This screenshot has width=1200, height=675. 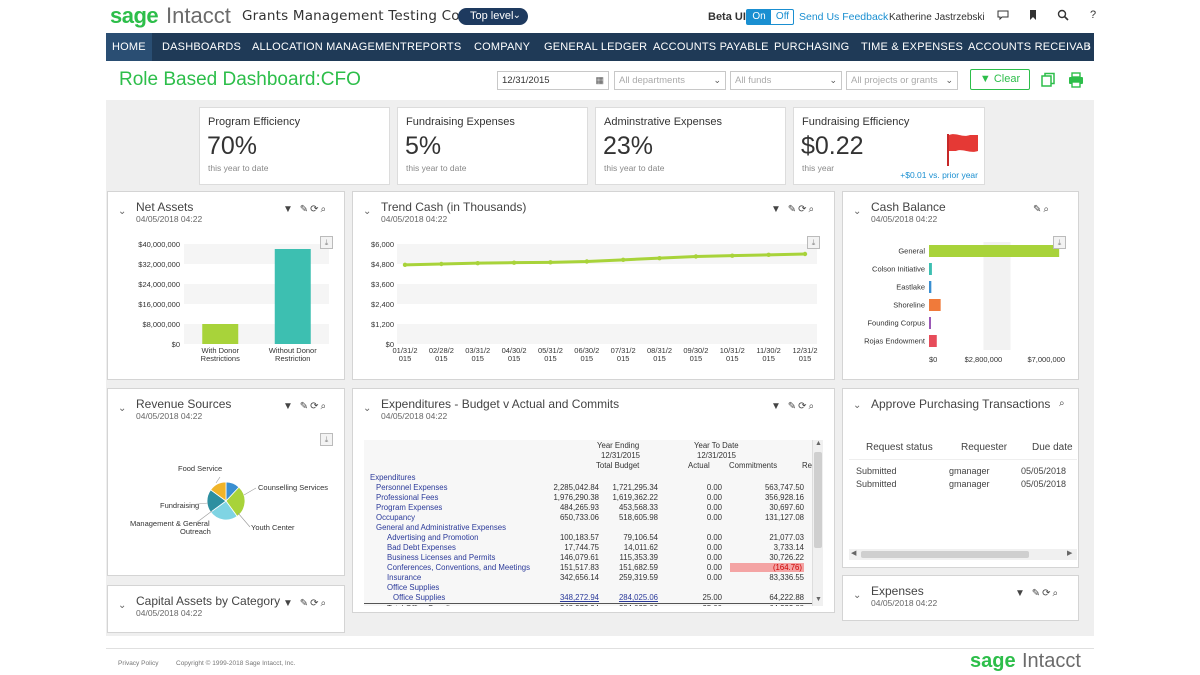 I want to click on nav-home: HOME, so click(x=129, y=47).